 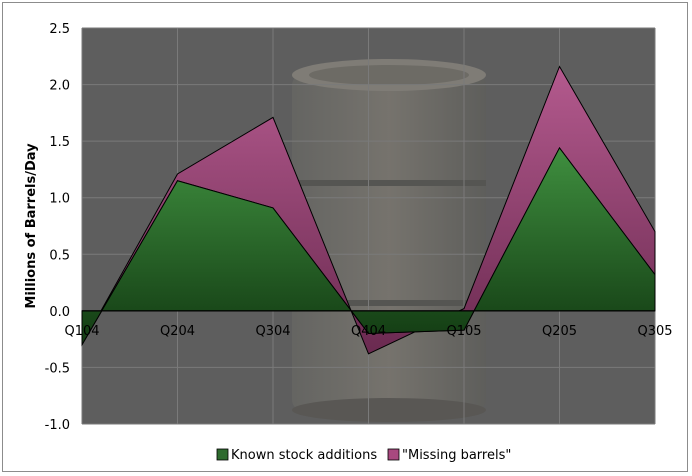 I want to click on y-axis-label: Millions of Barrels/Day, so click(x=31, y=226).